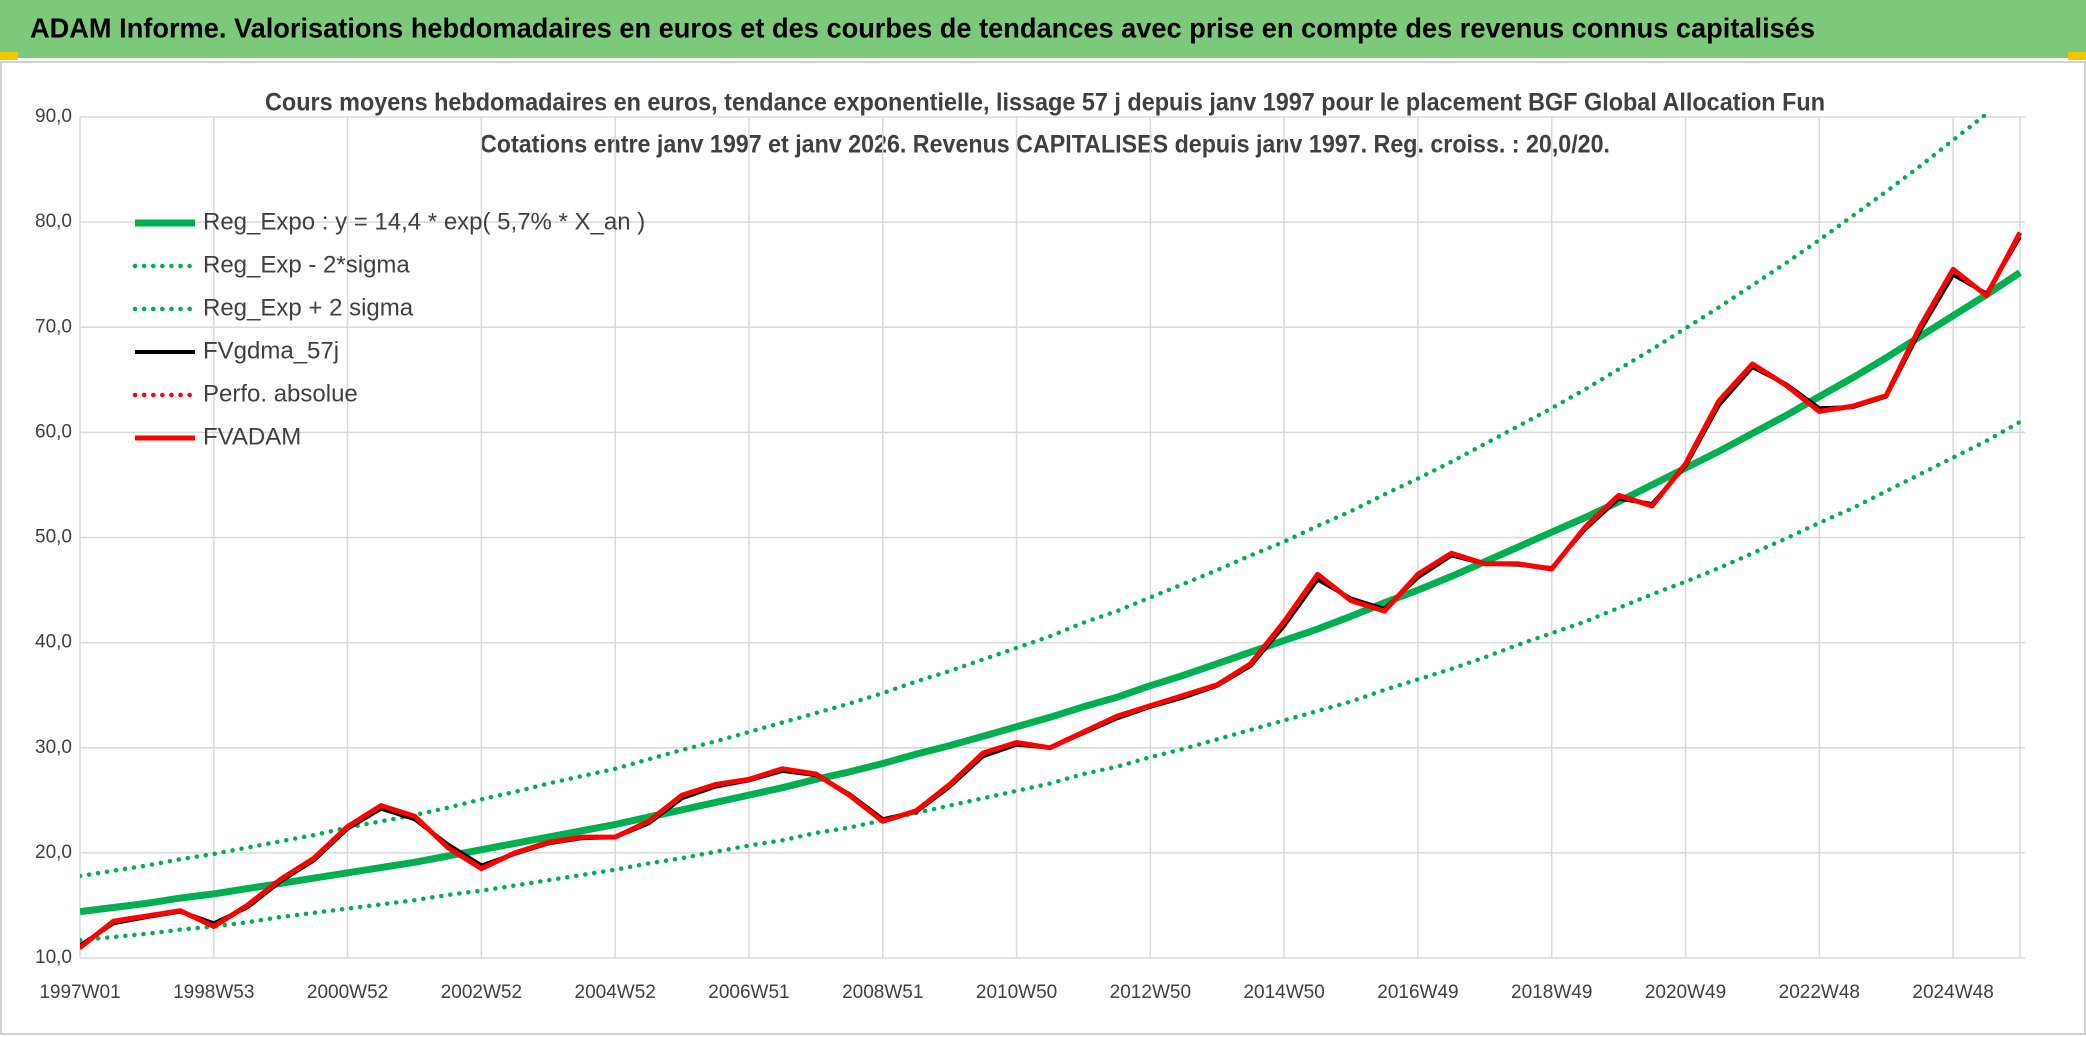 This screenshot has width=2086, height=1037. What do you see at coordinates (53, 326) in the screenshot?
I see `y-tick-label: 70,0` at bounding box center [53, 326].